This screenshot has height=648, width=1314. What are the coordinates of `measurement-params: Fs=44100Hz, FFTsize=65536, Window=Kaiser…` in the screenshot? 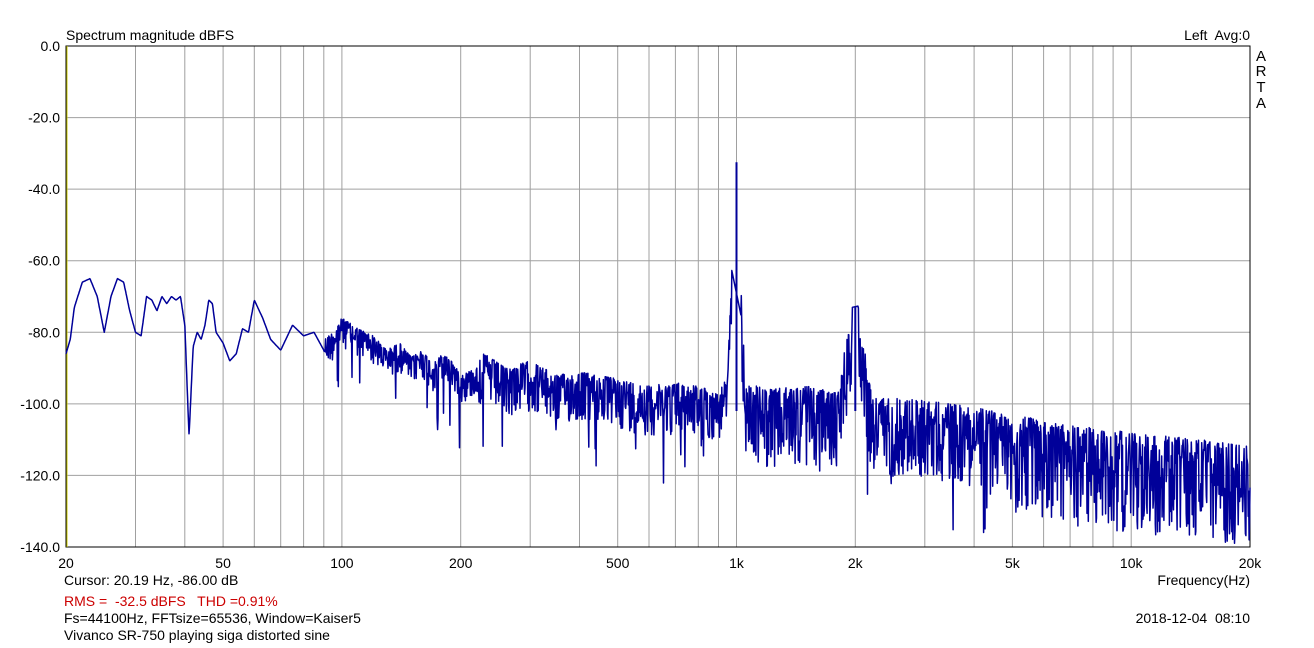 It's located at (212, 618).